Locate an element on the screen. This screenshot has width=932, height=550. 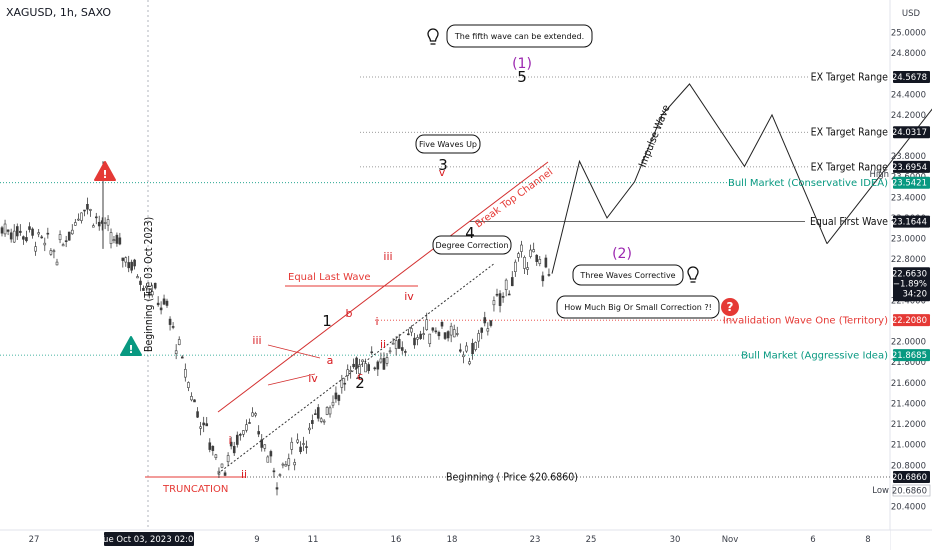
how-much-note-box is located at coordinates (638, 307).